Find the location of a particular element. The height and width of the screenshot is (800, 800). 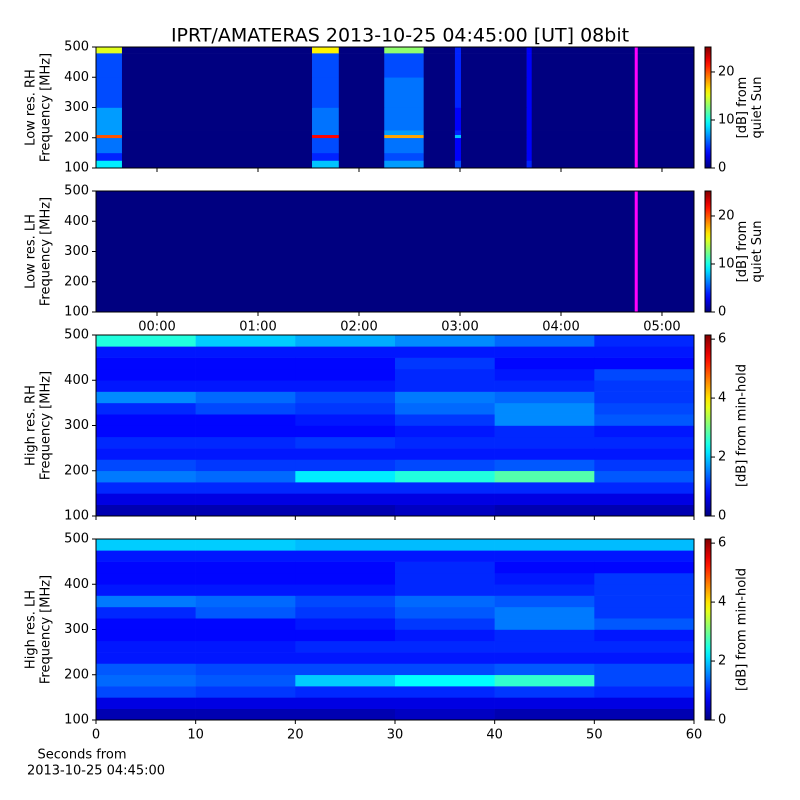

colorbar-tick-label: 10 is located at coordinates (726, 263).